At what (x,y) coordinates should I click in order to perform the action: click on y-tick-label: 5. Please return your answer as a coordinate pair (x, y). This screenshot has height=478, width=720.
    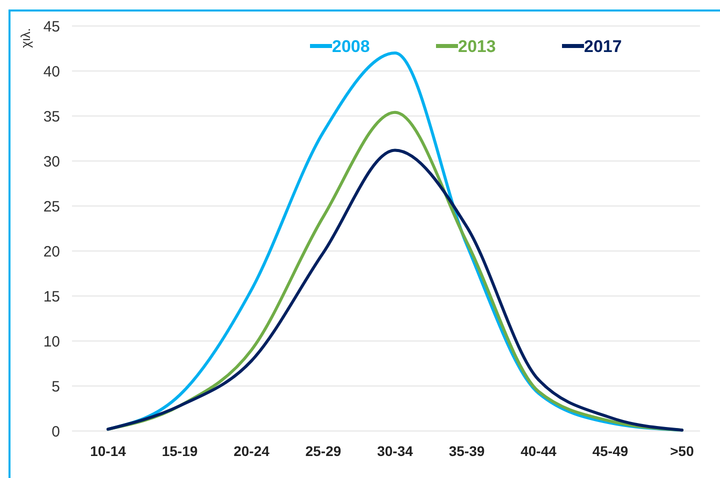
    Looking at the image, I should click on (56, 387).